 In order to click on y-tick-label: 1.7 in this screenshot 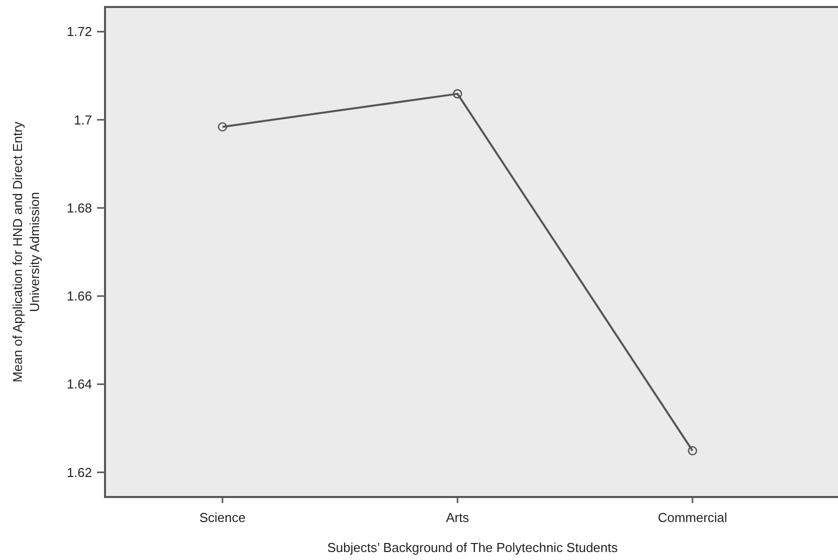, I will do `click(83, 120)`.